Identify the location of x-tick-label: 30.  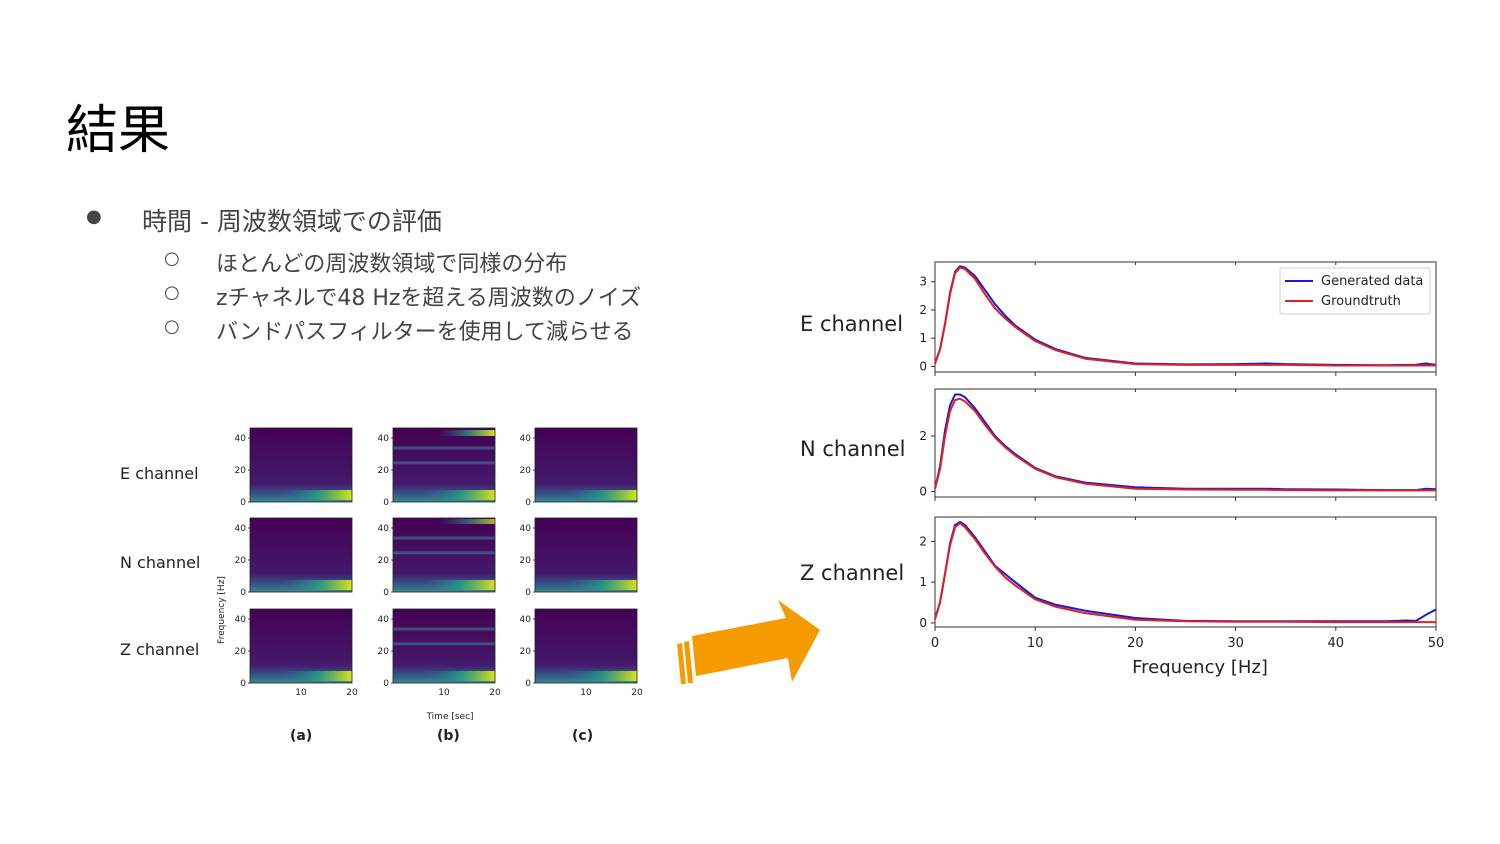
(1235, 643).